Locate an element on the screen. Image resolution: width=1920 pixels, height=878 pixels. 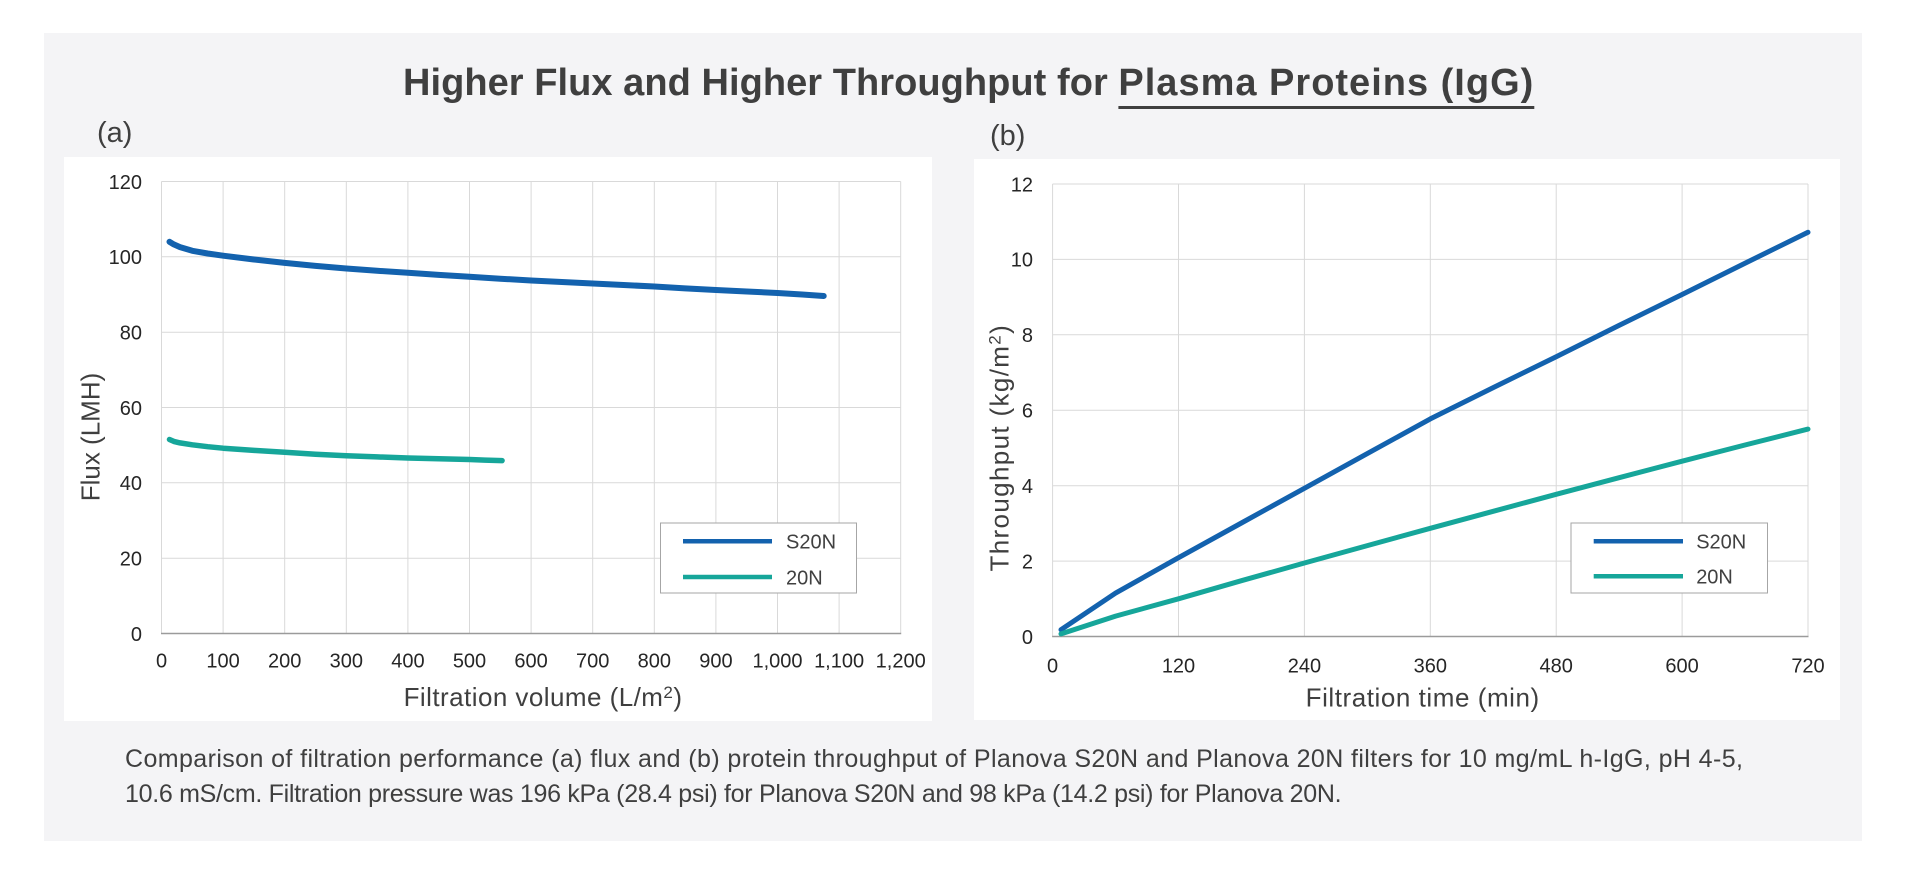
svg-text: 80 is located at coordinates (131, 334).